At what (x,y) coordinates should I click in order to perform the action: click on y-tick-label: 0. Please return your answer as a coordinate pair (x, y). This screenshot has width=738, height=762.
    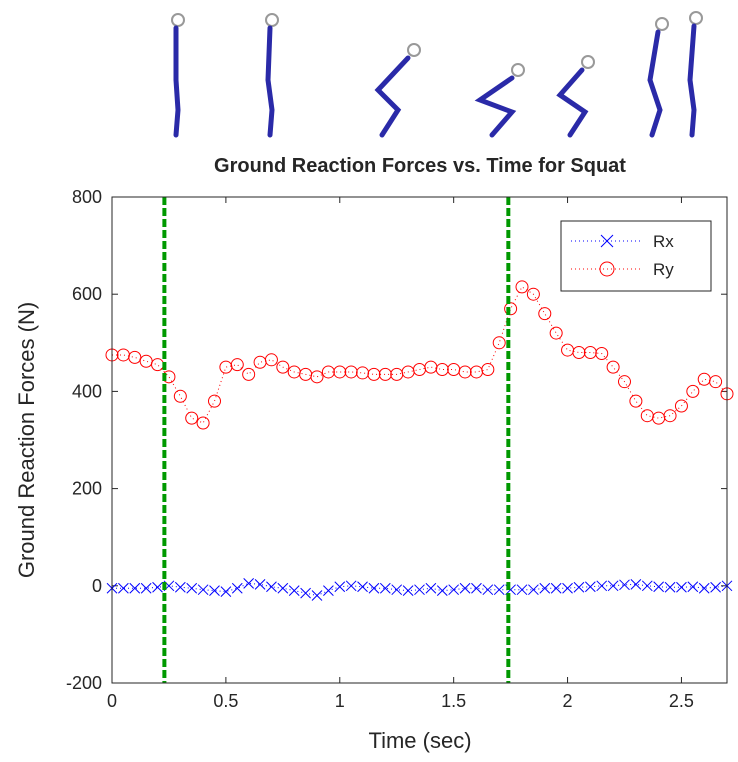
    Looking at the image, I should click on (97, 586).